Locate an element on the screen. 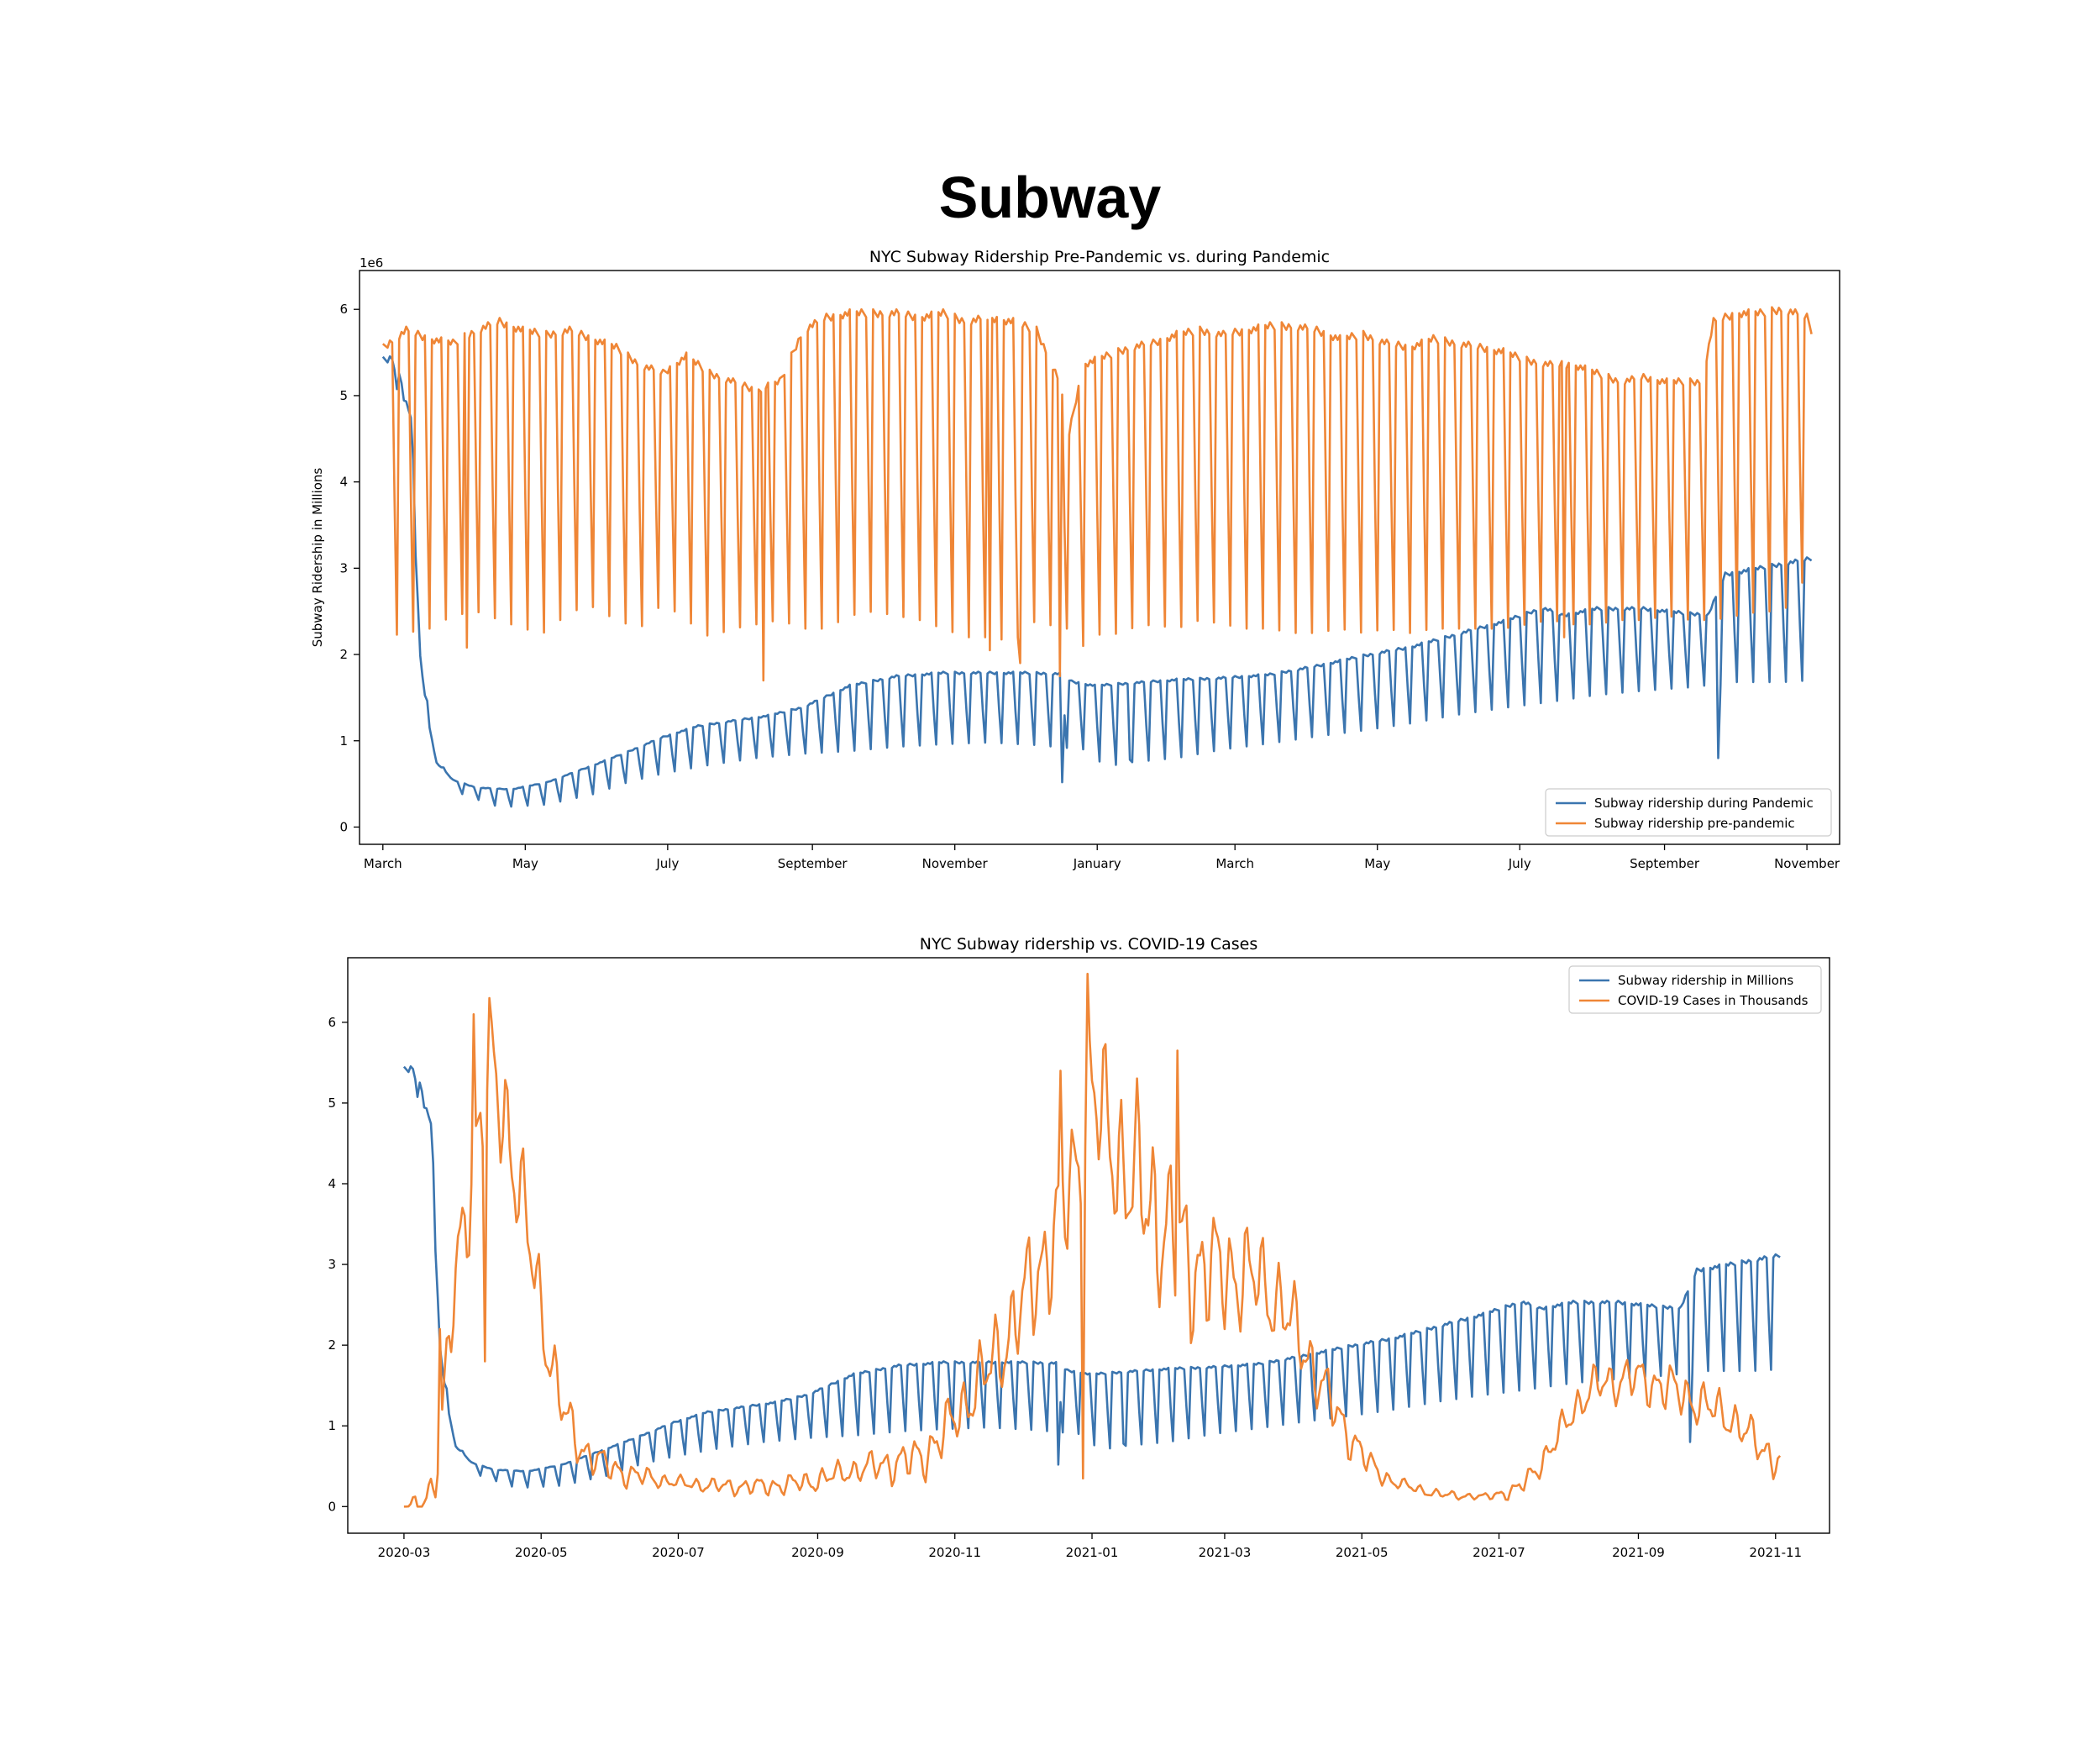 This screenshot has width=2100, height=1755. y-offset-label: 1e6 is located at coordinates (371, 263).